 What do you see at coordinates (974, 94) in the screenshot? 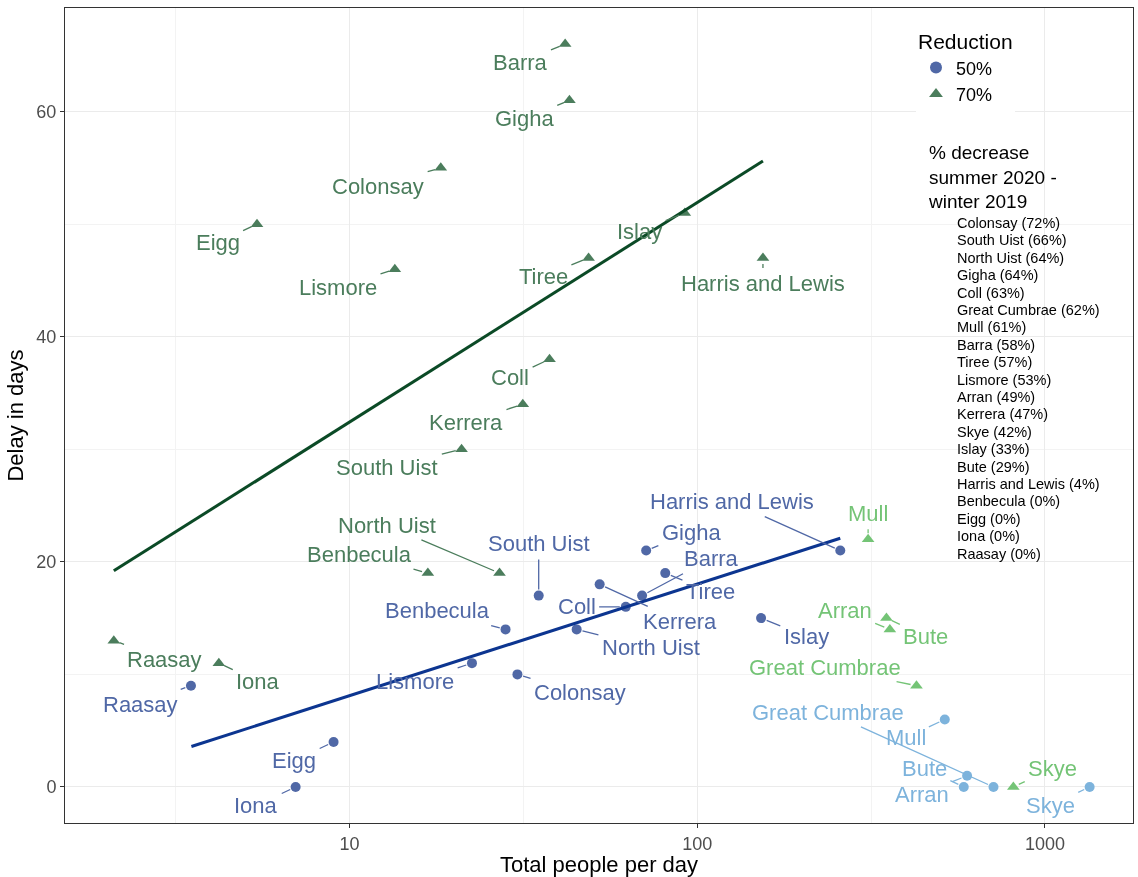
I see `legend-label: 70%` at bounding box center [974, 94].